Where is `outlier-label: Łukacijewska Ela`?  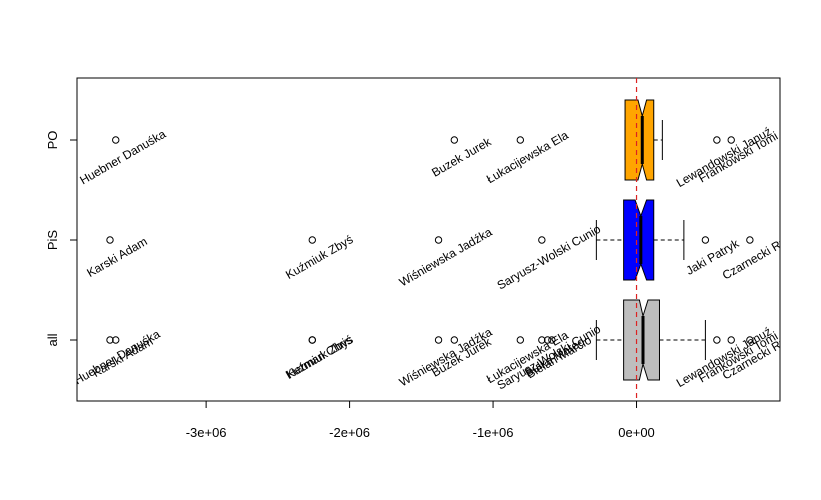
outlier-label: Łukacijewska Ela is located at coordinates (527, 157).